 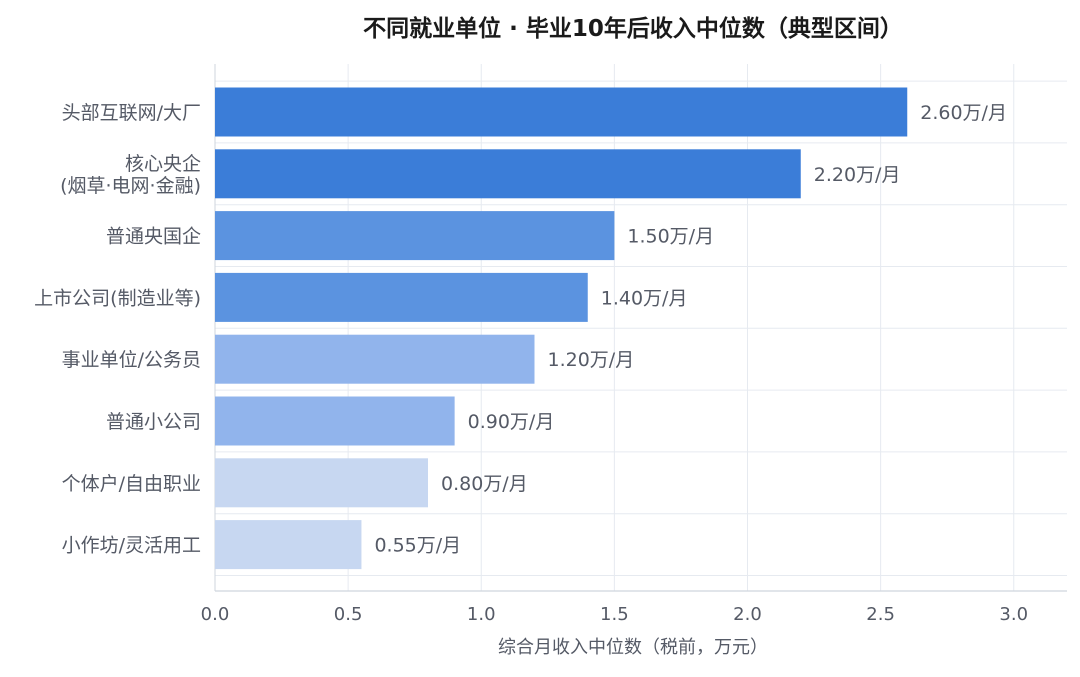 I want to click on chart-title: 不同就业单位 · 毕业10年后收入中位数（典型区间）, so click(x=633, y=28).